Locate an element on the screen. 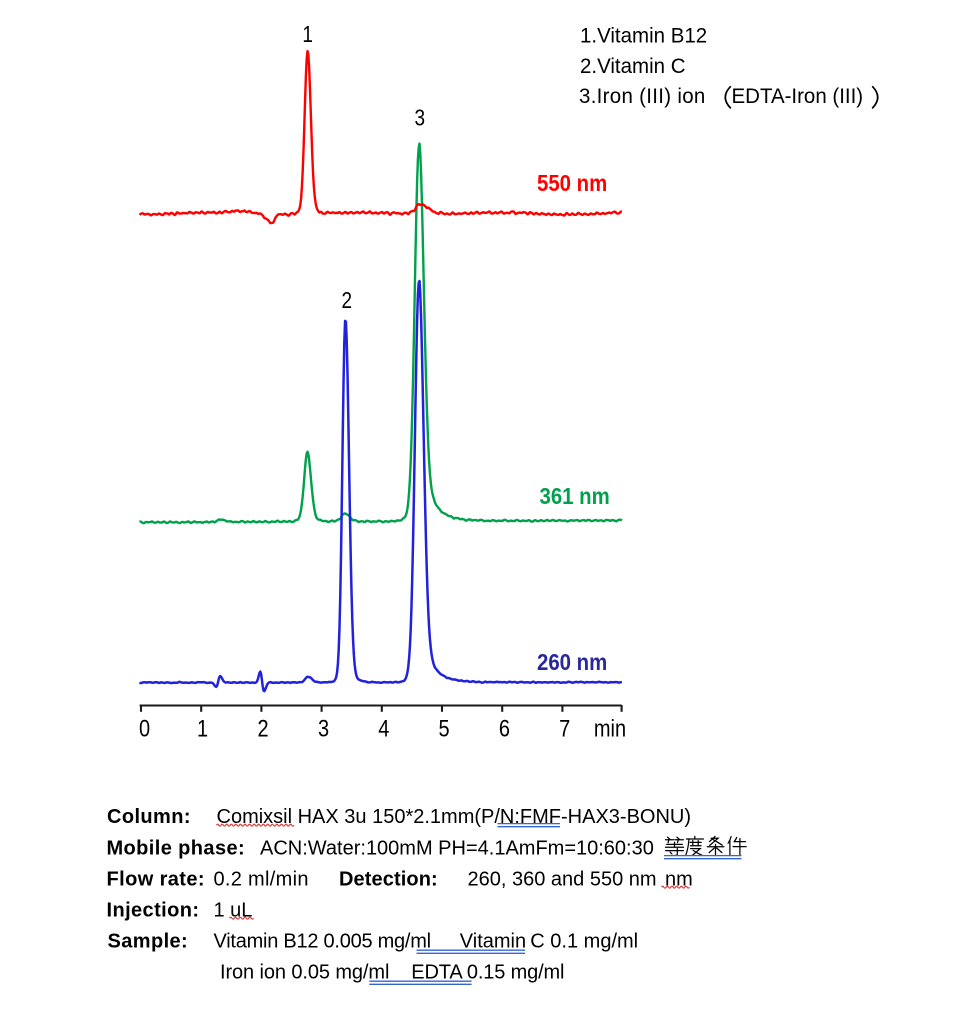 The width and height of the screenshot is (957, 1017). svg-text: 1 uL is located at coordinates (233, 910).